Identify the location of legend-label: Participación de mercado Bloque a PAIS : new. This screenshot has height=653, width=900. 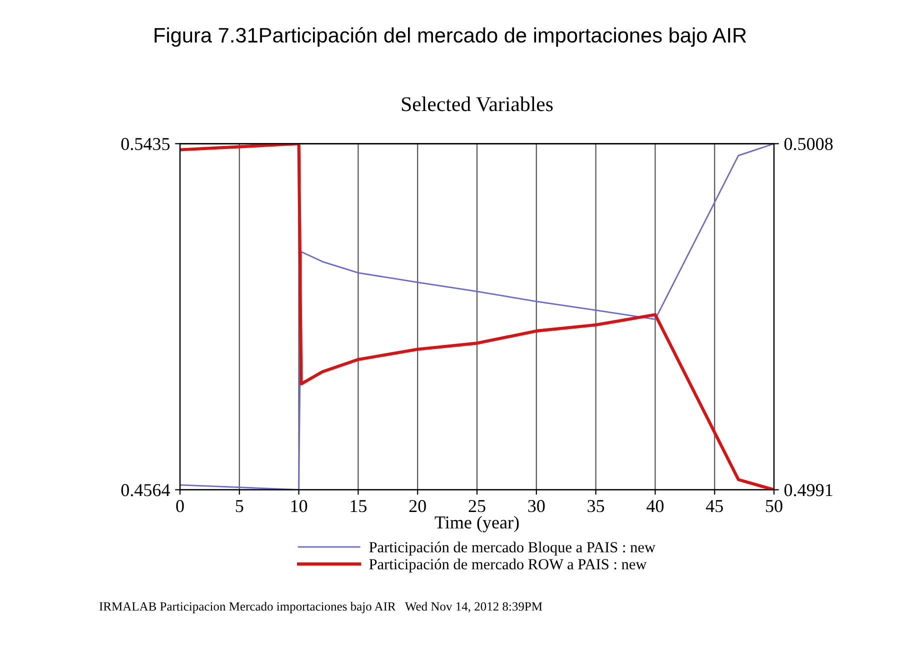
(512, 549).